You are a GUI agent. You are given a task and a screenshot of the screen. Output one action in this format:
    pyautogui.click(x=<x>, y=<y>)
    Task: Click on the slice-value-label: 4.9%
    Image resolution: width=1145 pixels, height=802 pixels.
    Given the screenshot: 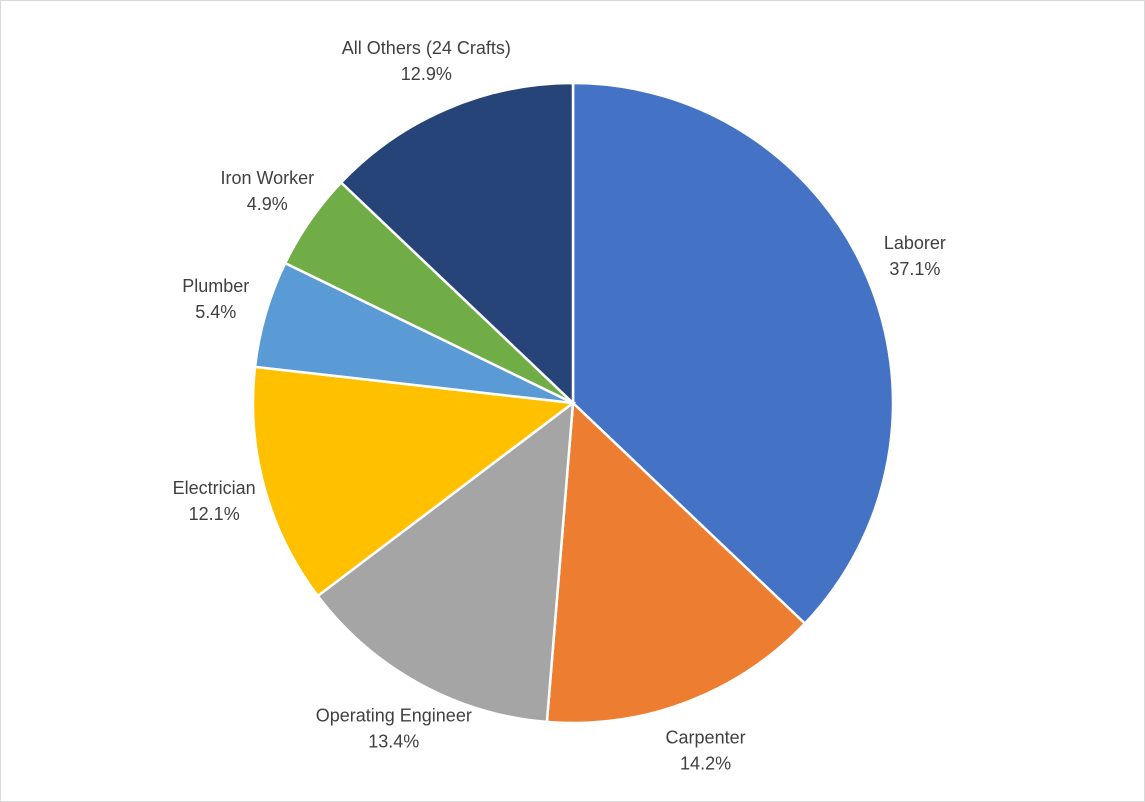 What is the action you would take?
    pyautogui.click(x=267, y=204)
    